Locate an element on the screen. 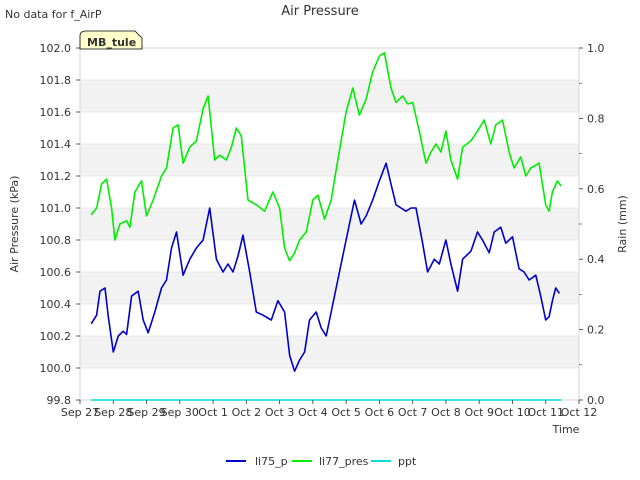 Image resolution: width=640 pixels, height=480 pixels. y-tick-label: 100.6 is located at coordinates (56, 272).